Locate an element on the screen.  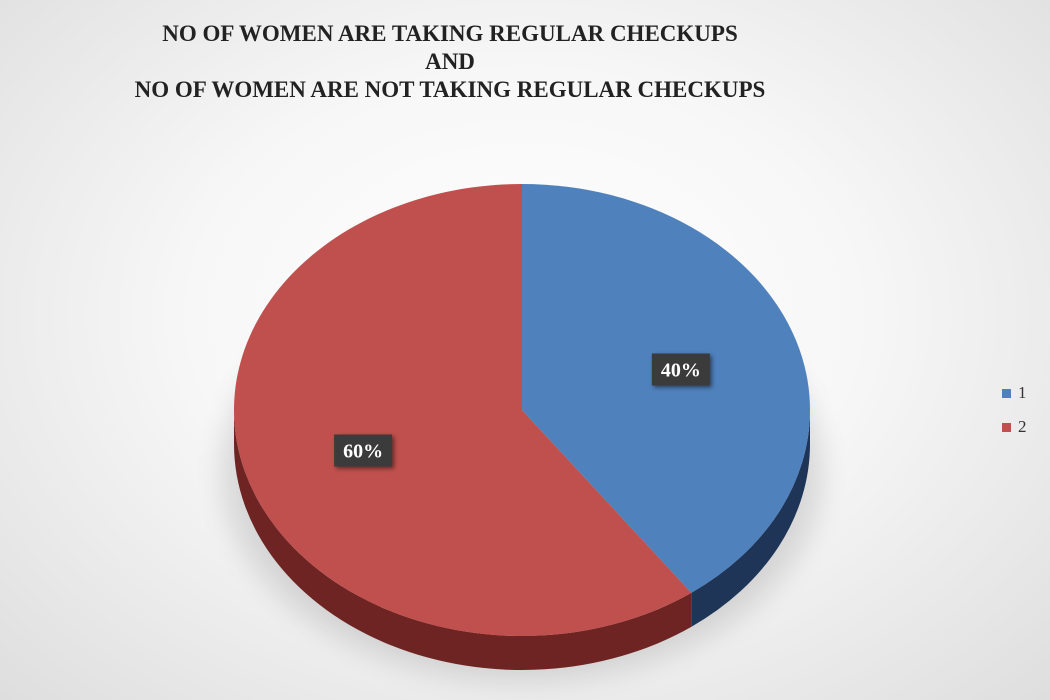
data-label-2: 60% is located at coordinates (363, 450).